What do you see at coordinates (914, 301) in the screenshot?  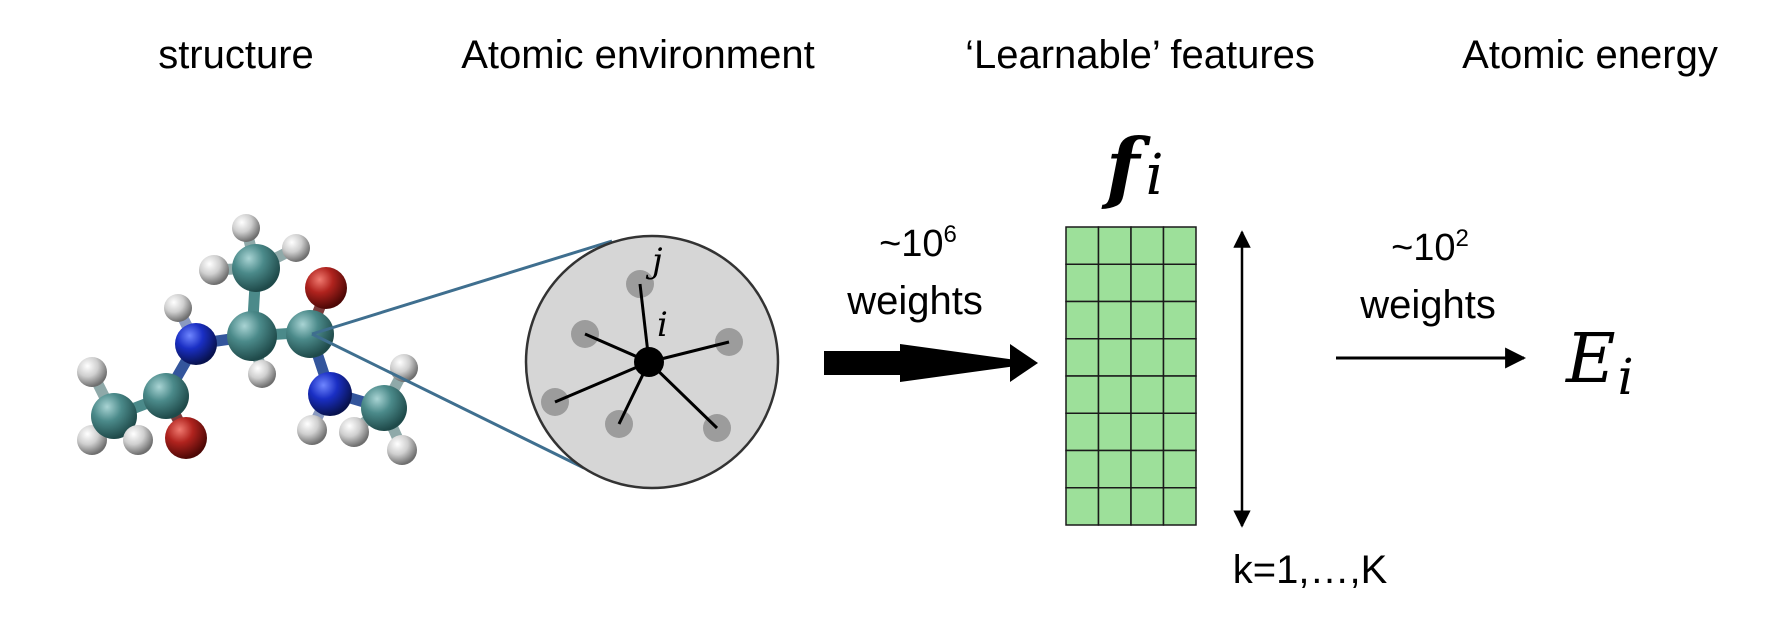 I see `network-1-label: weights` at bounding box center [914, 301].